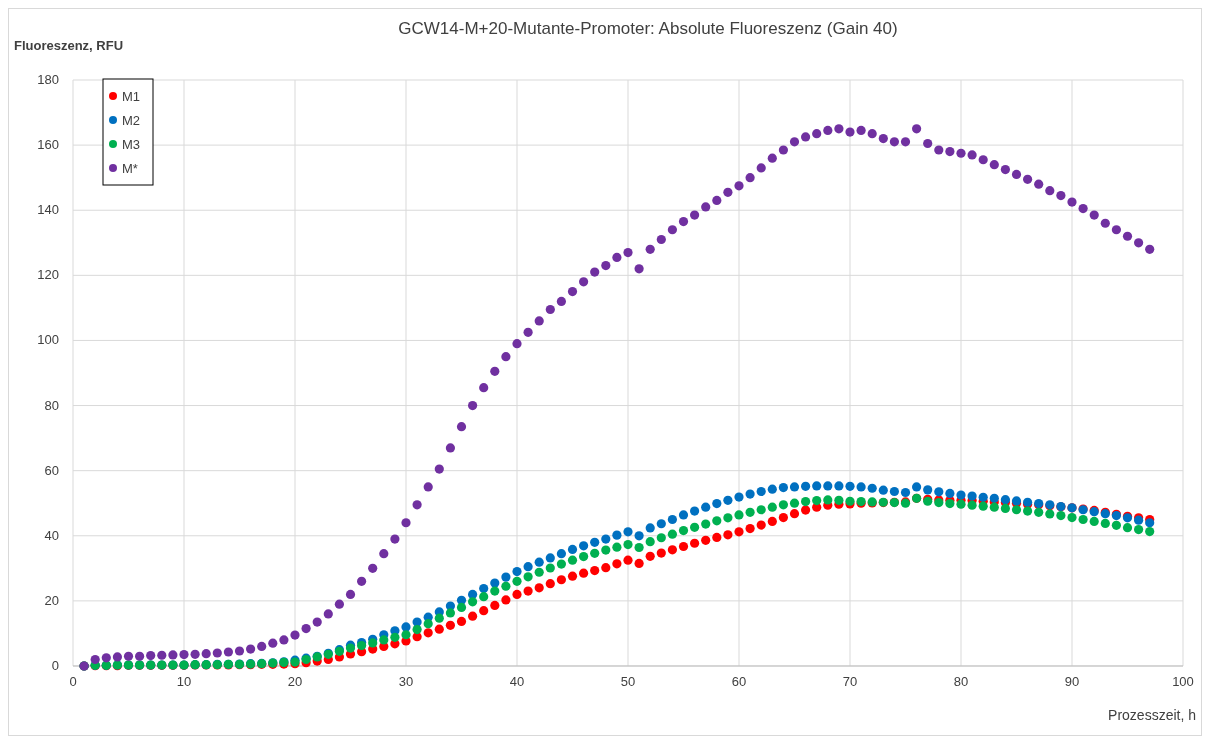 Image resolution: width=1210 pixels, height=744 pixels. I want to click on y-tick-label: 60, so click(51, 470).